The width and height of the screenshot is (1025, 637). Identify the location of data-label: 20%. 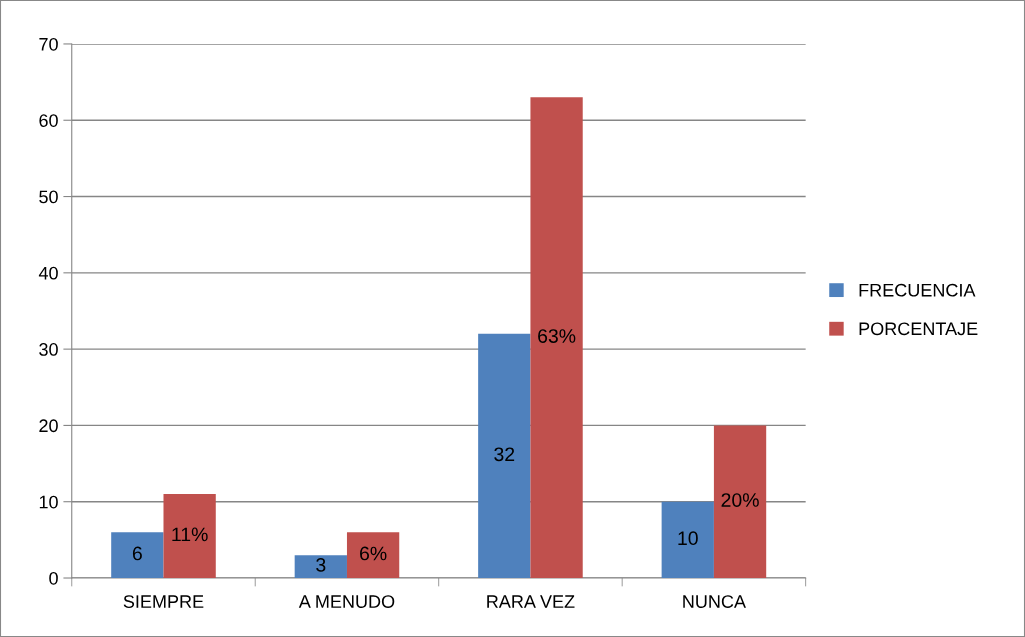
(740, 500).